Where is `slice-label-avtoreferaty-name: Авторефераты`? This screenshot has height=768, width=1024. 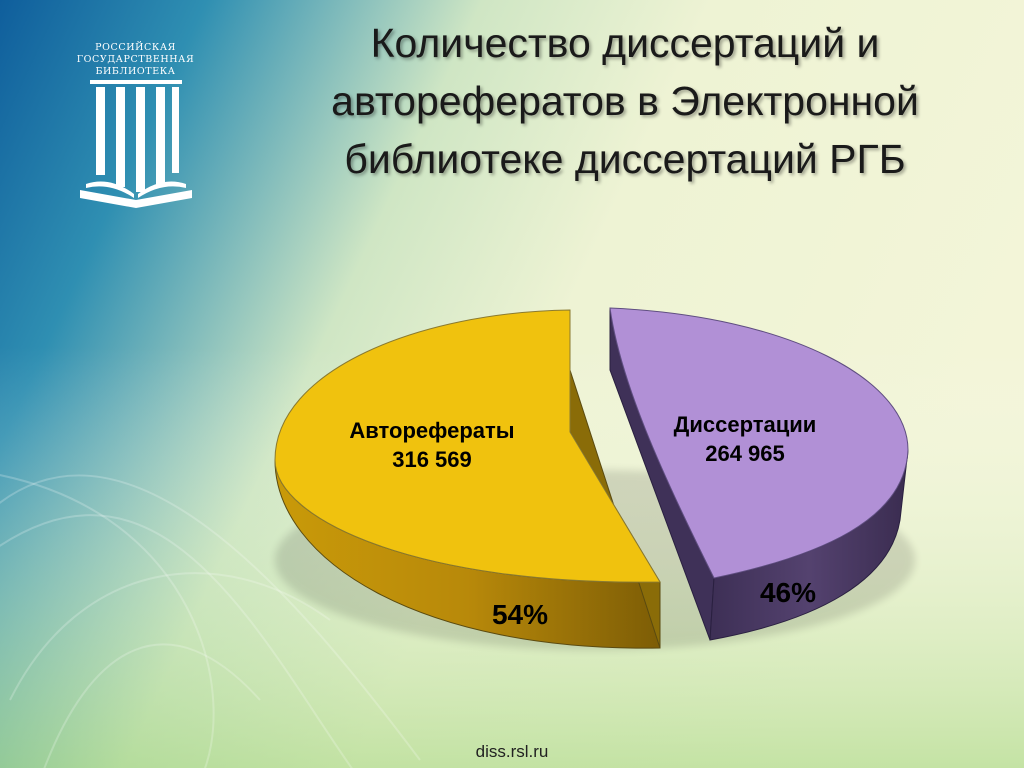
slice-label-avtoreferaty-name: Авторефераты is located at coordinates (431, 430).